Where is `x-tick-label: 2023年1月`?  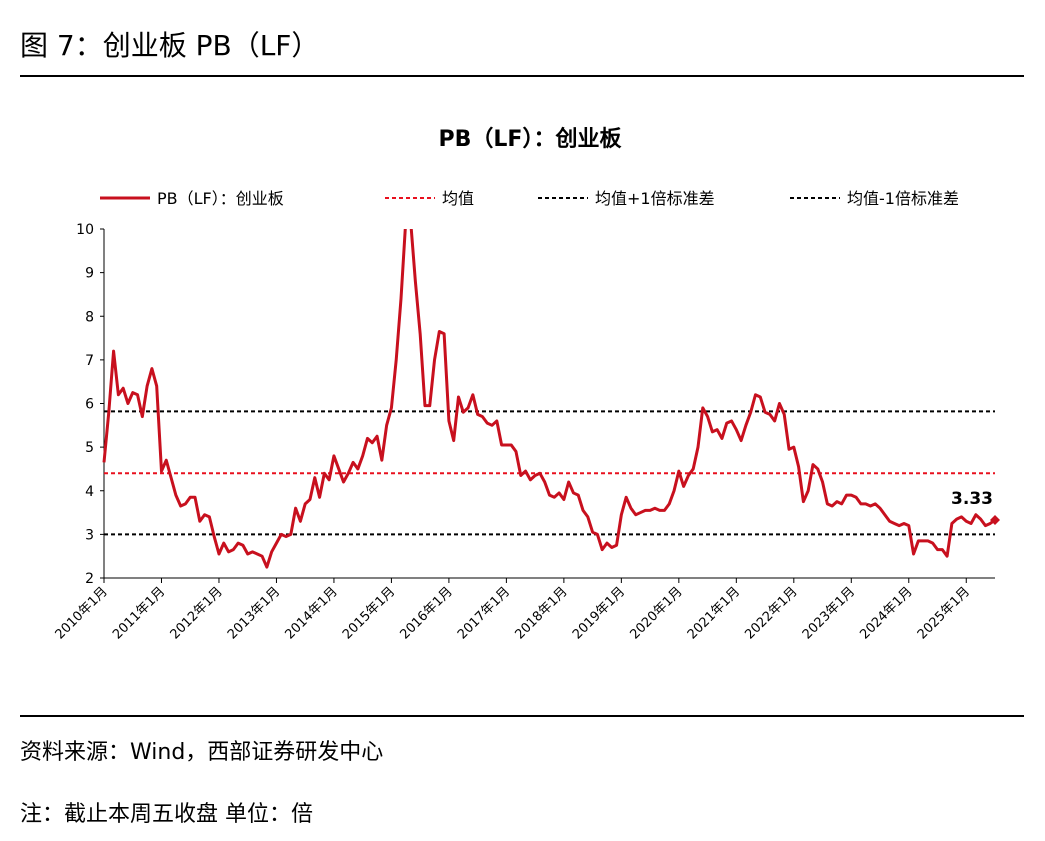 x-tick-label: 2023年1月 is located at coordinates (829, 613).